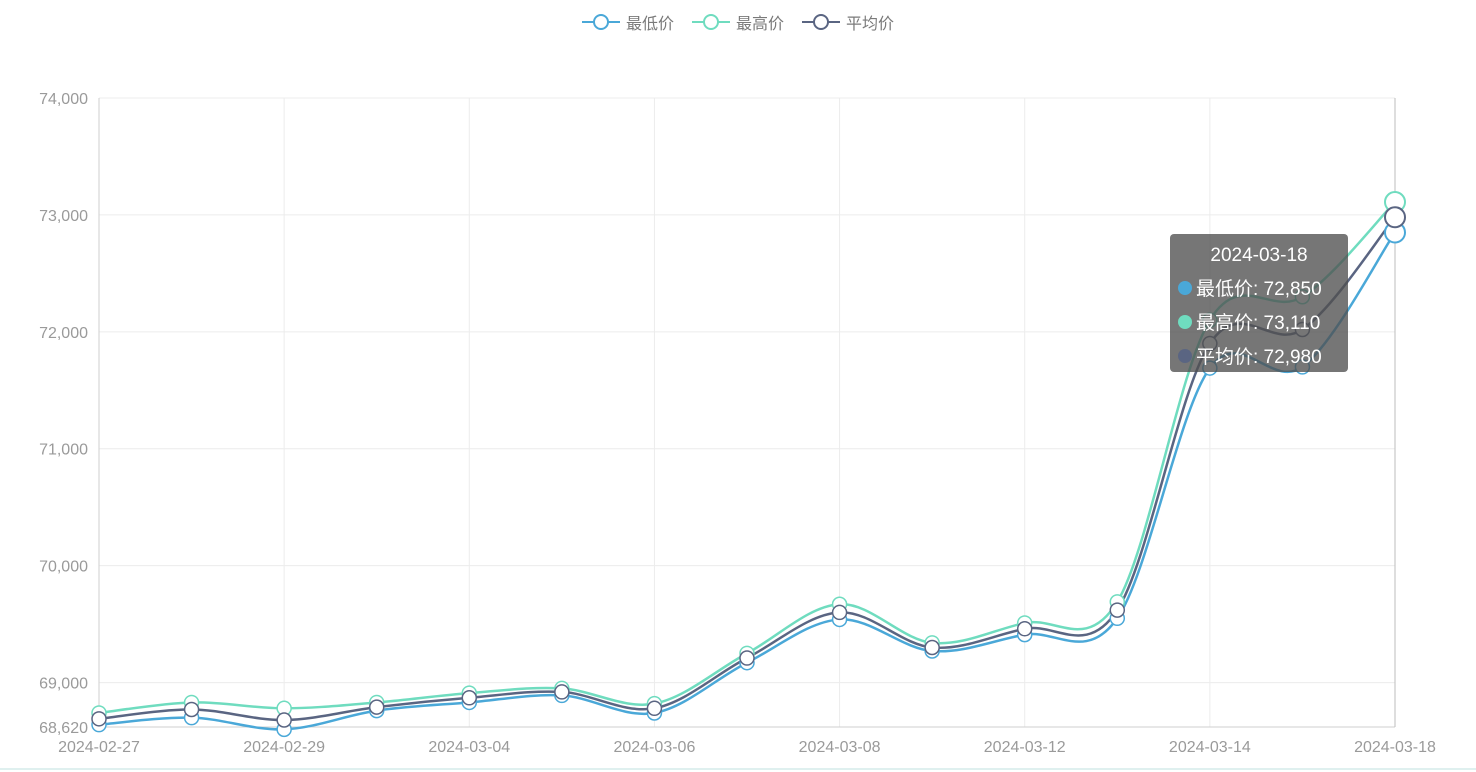 Image resolution: width=1476 pixels, height=772 pixels. What do you see at coordinates (63, 567) in the screenshot?
I see `y-tick-label: 70,000` at bounding box center [63, 567].